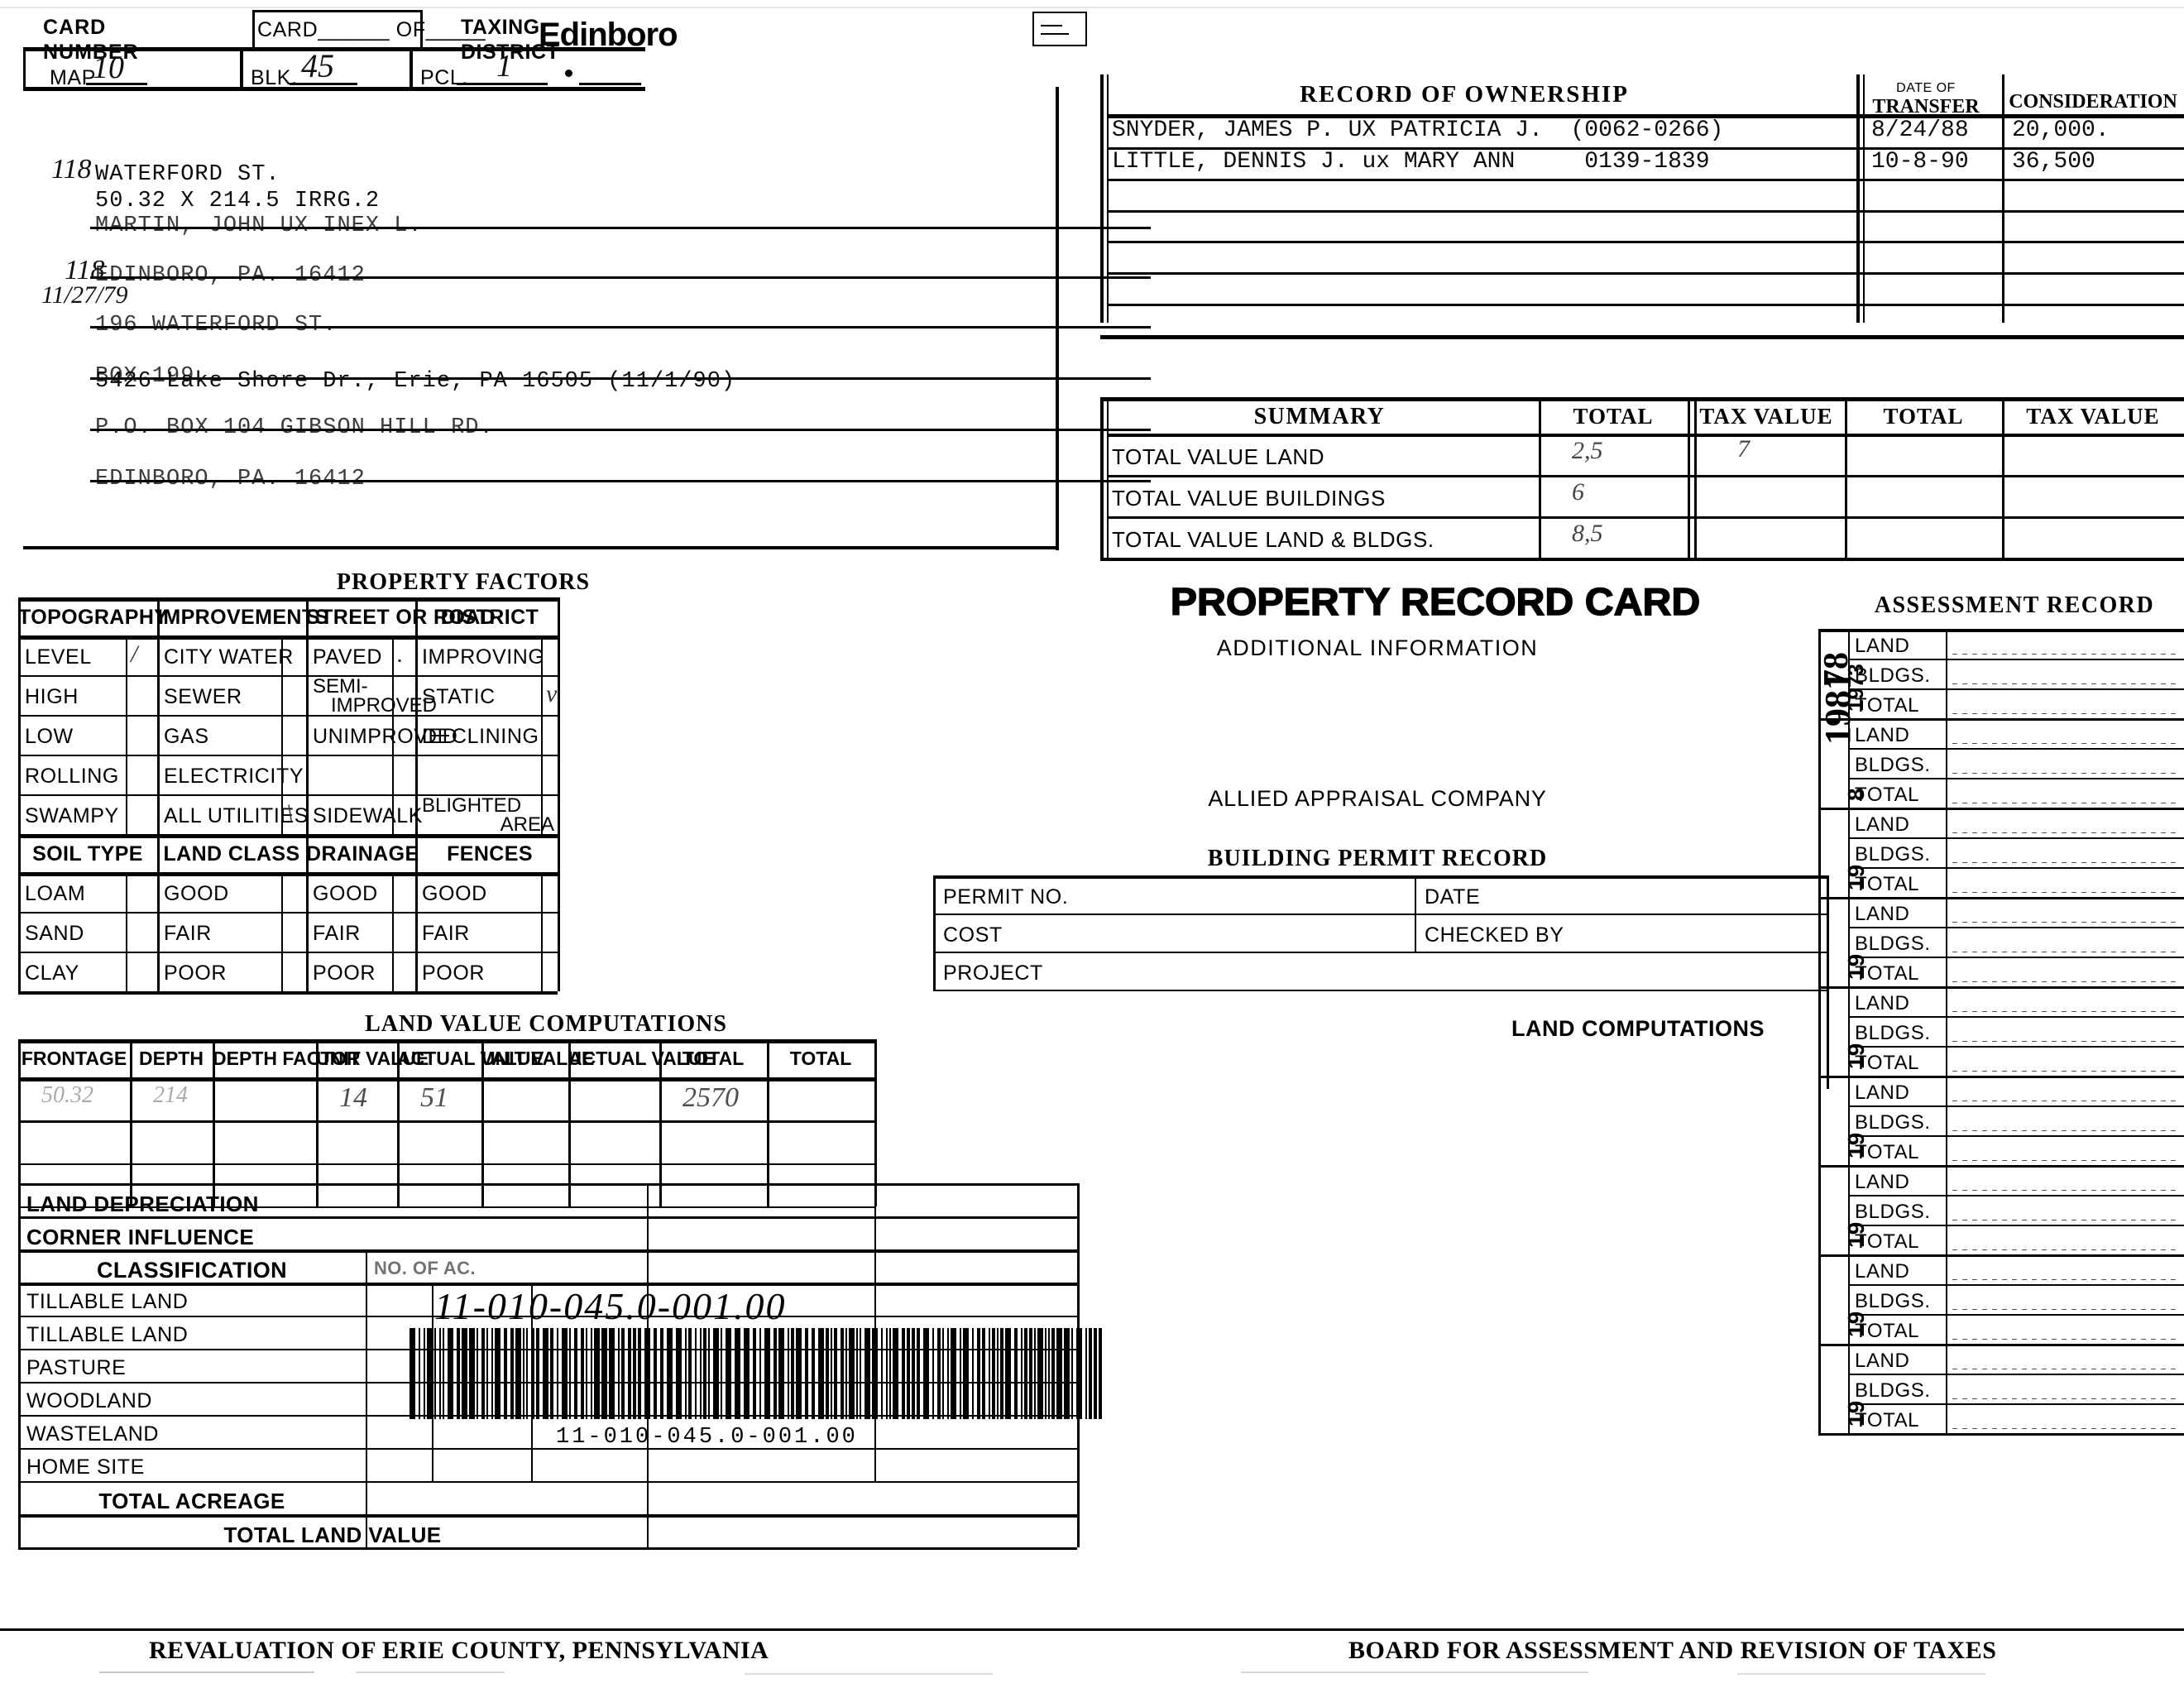 This screenshot has width=2184, height=1688. What do you see at coordinates (186, 736) in the screenshot?
I see `pf-improvements-label-2: GAS` at bounding box center [186, 736].